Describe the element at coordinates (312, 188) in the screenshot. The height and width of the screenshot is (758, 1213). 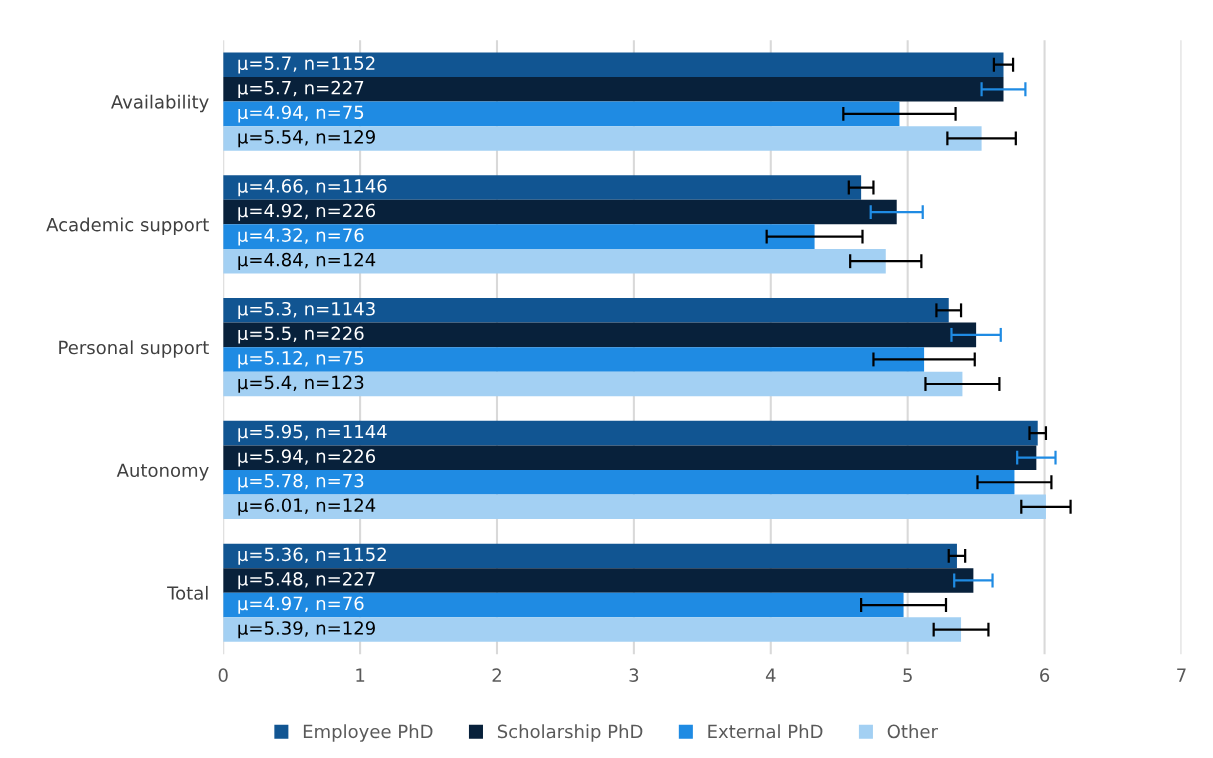
I see `data-label: μ=4.66, n=1146` at that location.